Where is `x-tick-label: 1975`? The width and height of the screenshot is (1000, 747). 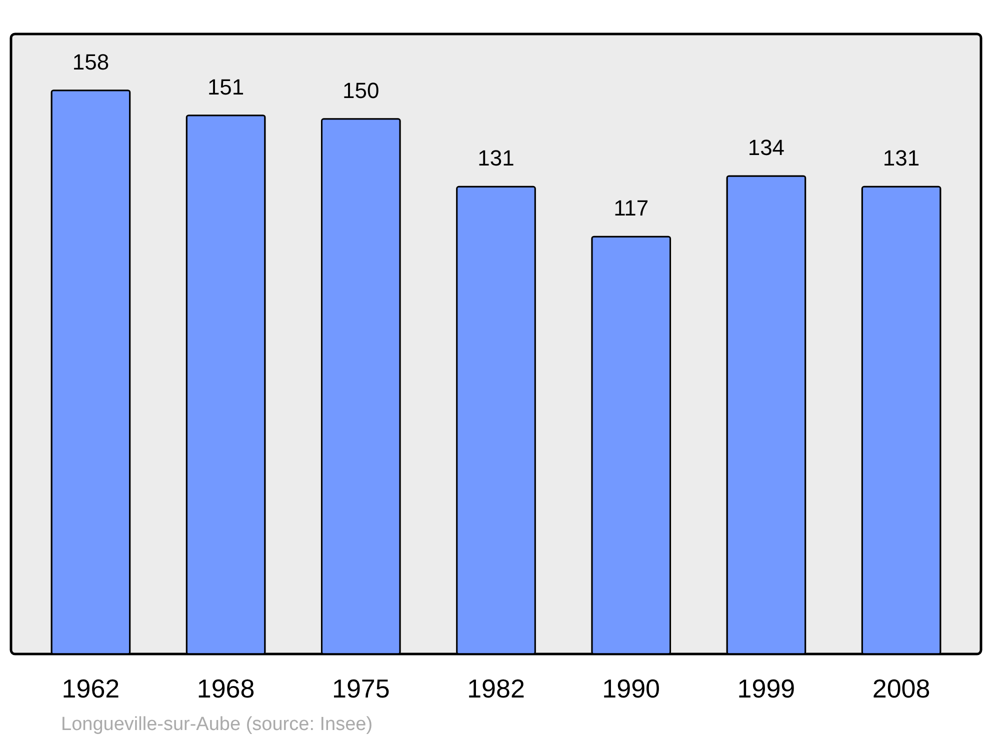
x-tick-label: 1975 is located at coordinates (361, 689).